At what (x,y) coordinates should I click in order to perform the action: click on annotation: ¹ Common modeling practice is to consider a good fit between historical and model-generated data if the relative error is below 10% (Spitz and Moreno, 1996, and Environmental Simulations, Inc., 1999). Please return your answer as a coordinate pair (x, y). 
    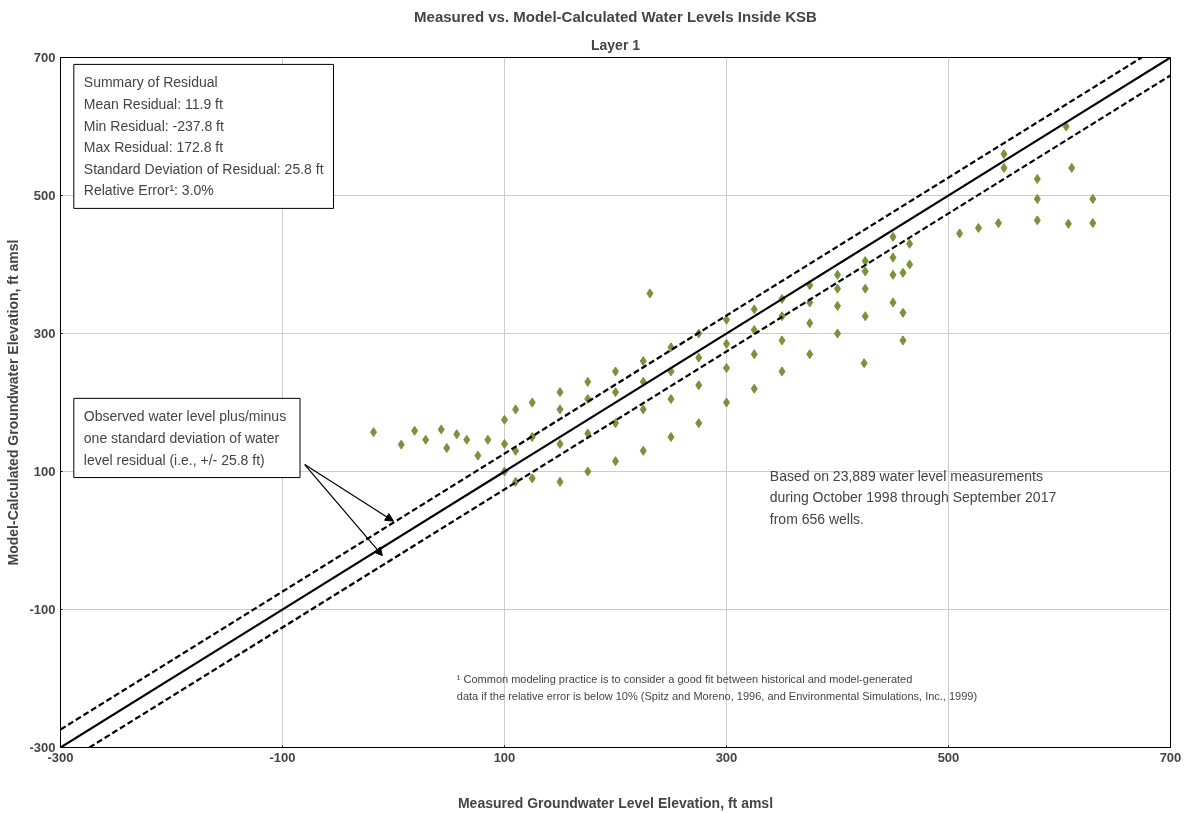
    Looking at the image, I should click on (717, 687).